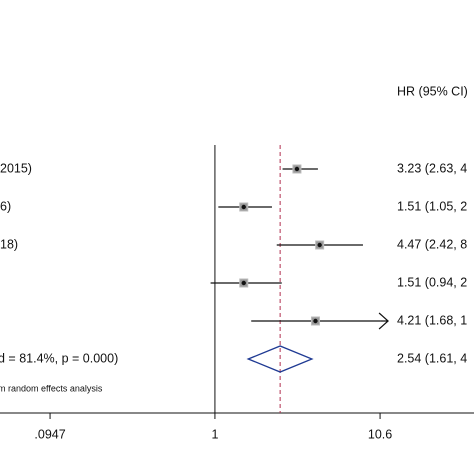 The width and height of the screenshot is (474, 474). I want to click on column-header: HR (95% CI), so click(432, 91).